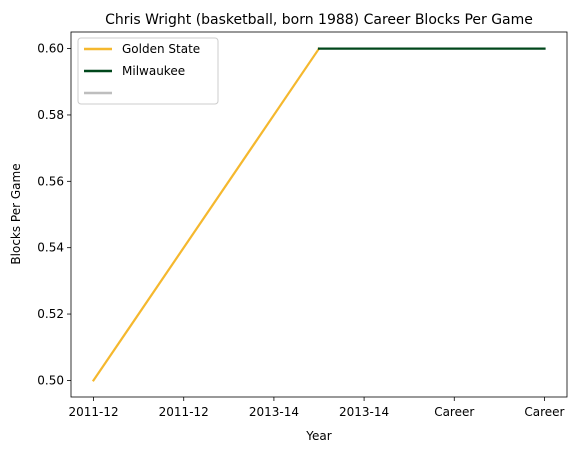 This screenshot has height=453, width=584. Describe the element at coordinates (318, 436) in the screenshot. I see `x-axis-label: Year` at that location.